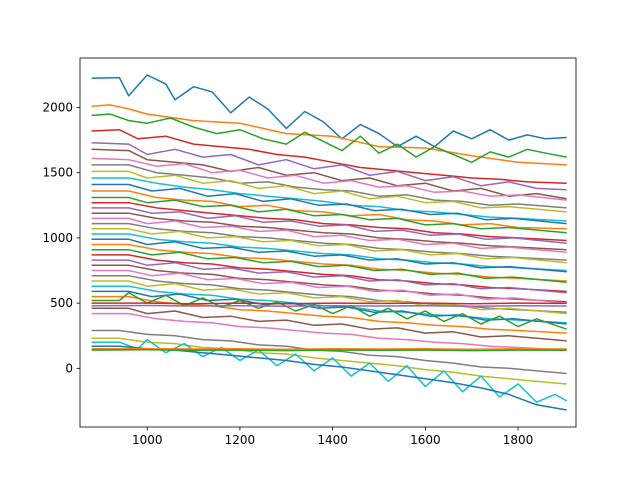  Describe the element at coordinates (332, 440) in the screenshot. I see `x-tick-label: 1400` at that location.